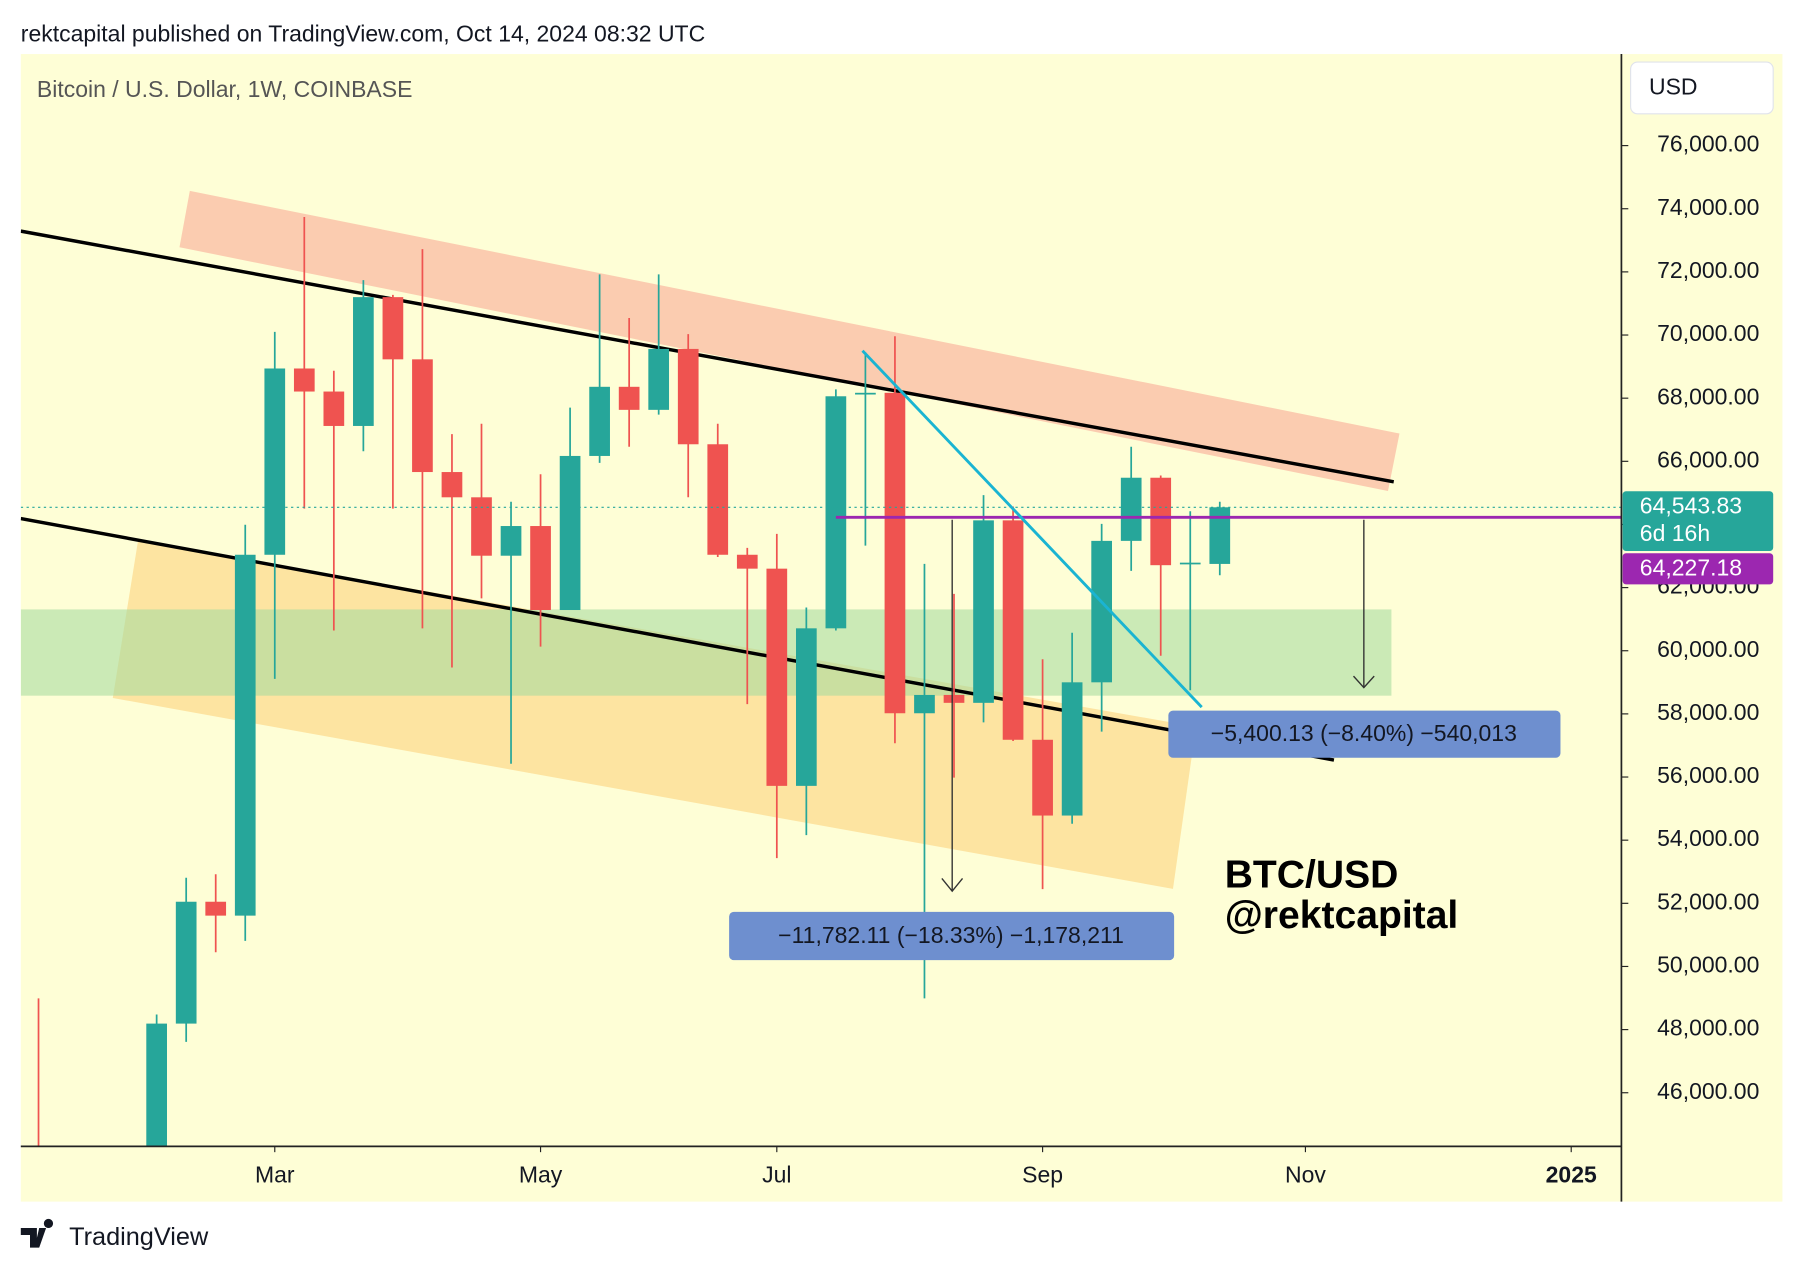 The width and height of the screenshot is (1794, 1266). I want to click on level-box, so click(1698, 569).